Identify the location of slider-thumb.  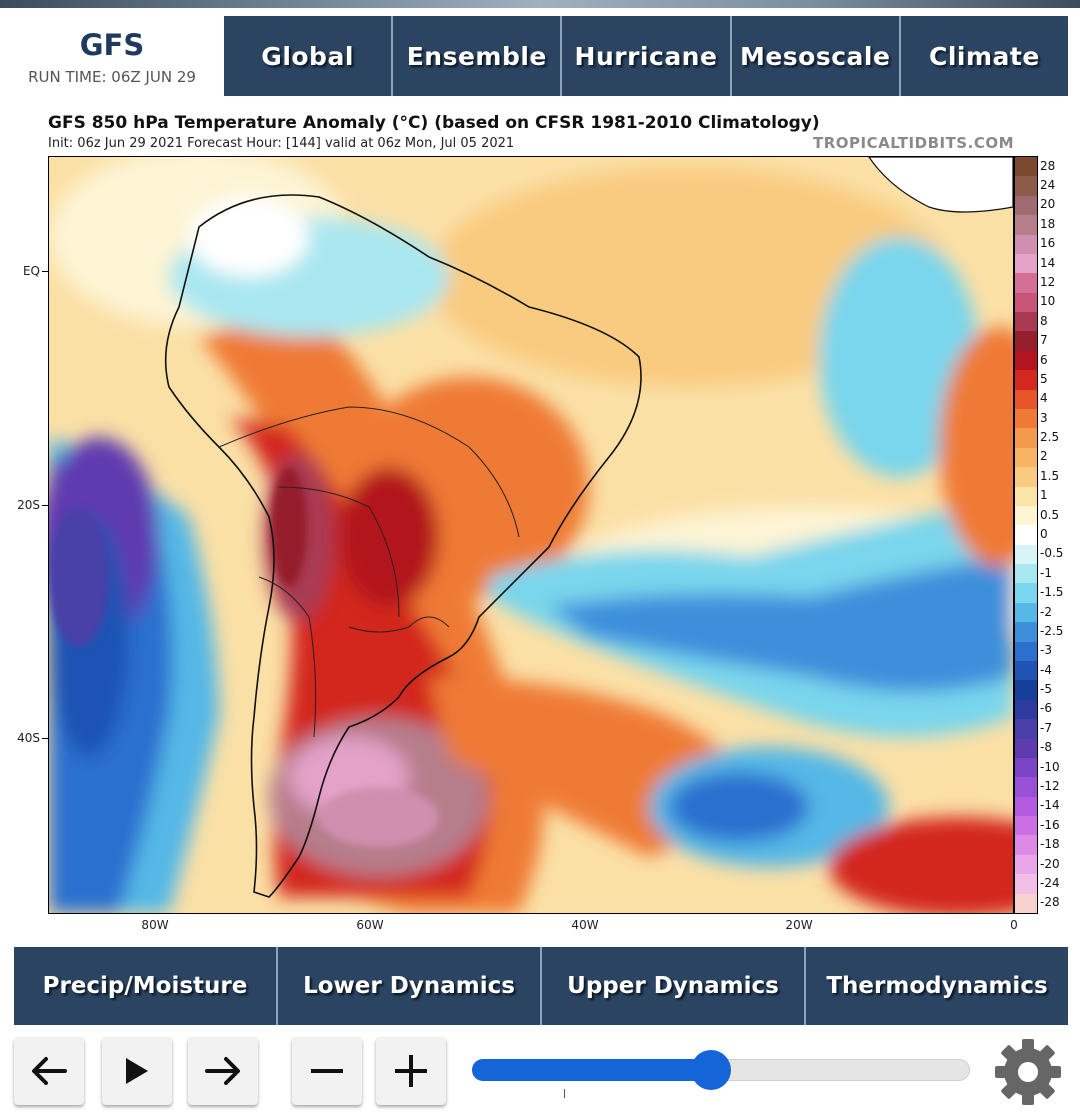
(711, 1070).